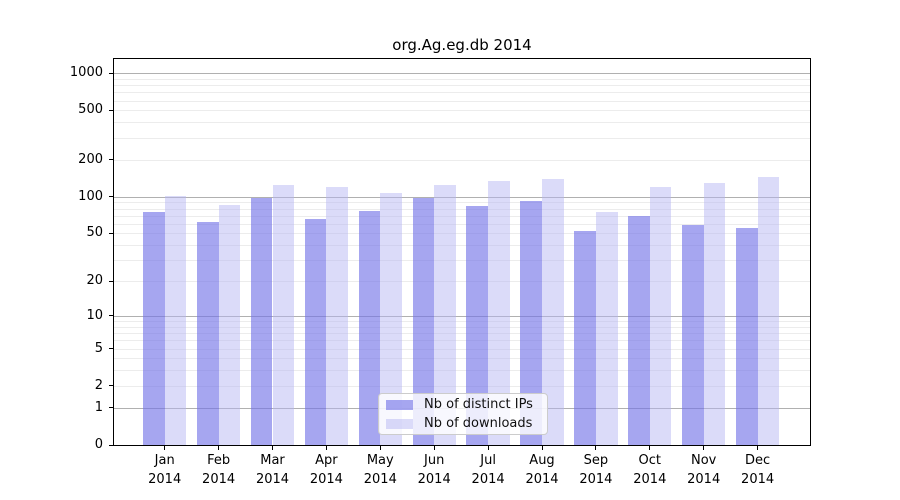 The image size is (900, 500). What do you see at coordinates (434, 470) in the screenshot?
I see `x-tick-label: Jun 2014` at bounding box center [434, 470].